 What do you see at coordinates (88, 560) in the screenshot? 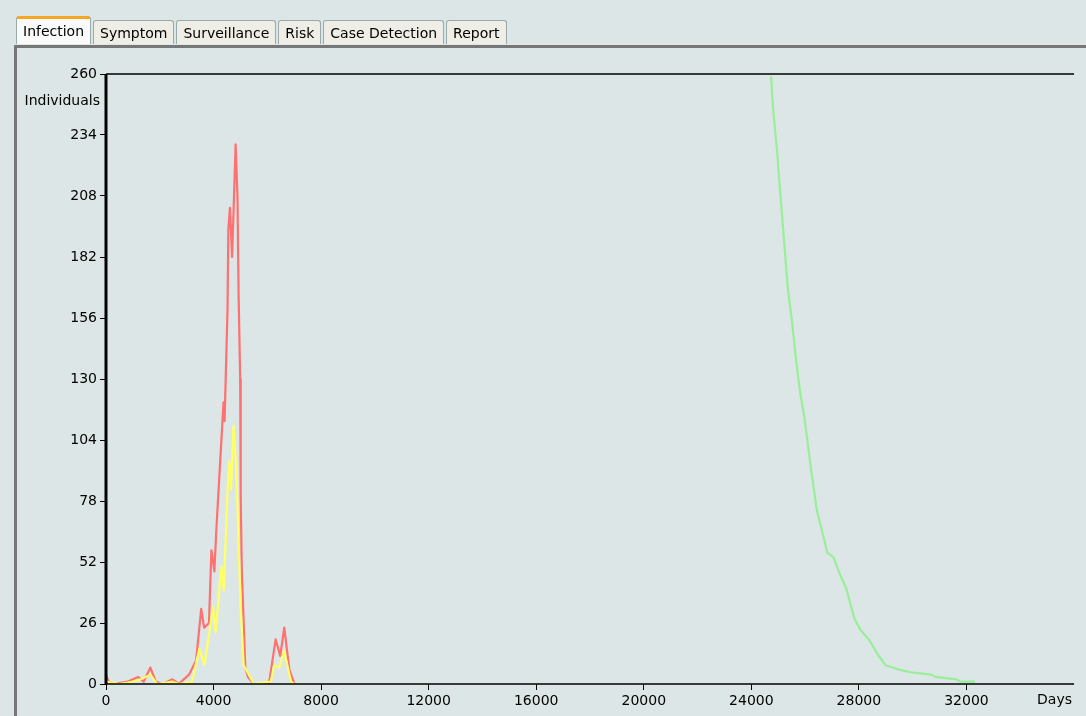
I see `y-tick-label: 52` at bounding box center [88, 560].